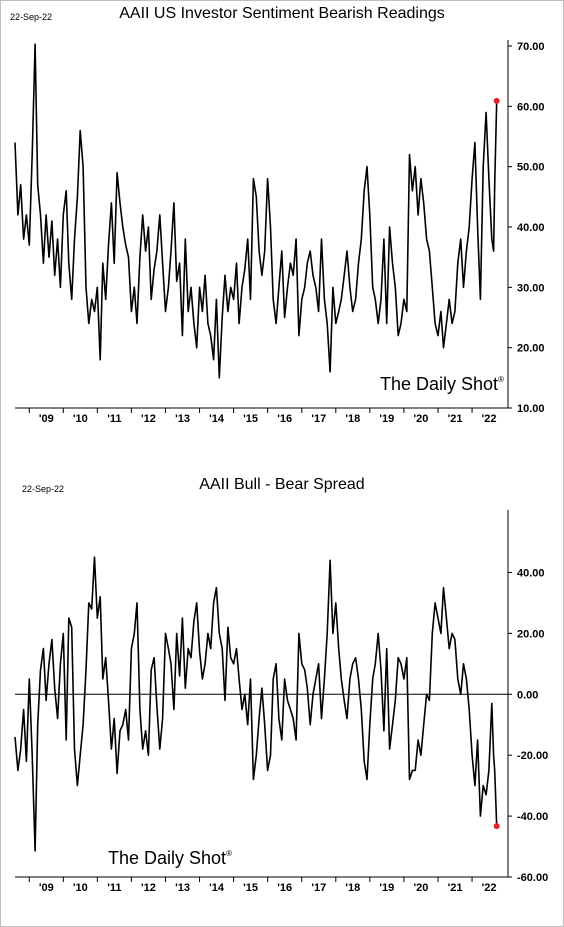 The height and width of the screenshot is (927, 564). What do you see at coordinates (528, 725) in the screenshot?
I see `y-axis-ticks: -60.00 -40.00 -20.00 0.00 20.00 40.00` at bounding box center [528, 725].